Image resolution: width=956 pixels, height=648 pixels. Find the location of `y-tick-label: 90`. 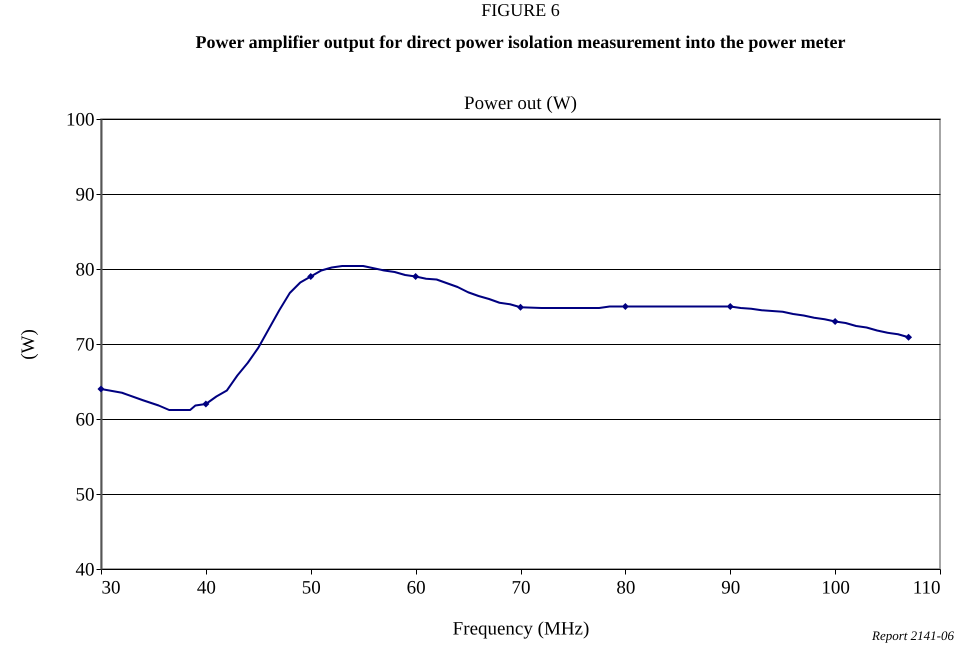

y-tick-label: 90 is located at coordinates (85, 195).